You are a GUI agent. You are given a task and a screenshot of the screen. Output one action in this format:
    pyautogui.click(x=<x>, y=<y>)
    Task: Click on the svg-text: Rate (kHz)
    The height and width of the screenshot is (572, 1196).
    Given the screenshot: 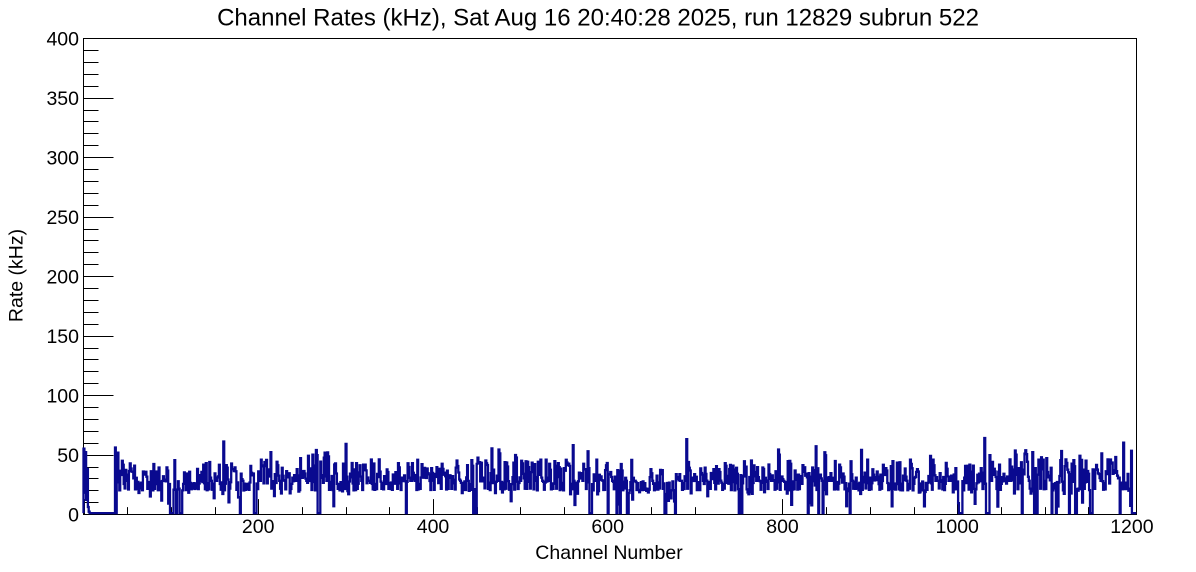 What is the action you would take?
    pyautogui.click(x=17, y=275)
    